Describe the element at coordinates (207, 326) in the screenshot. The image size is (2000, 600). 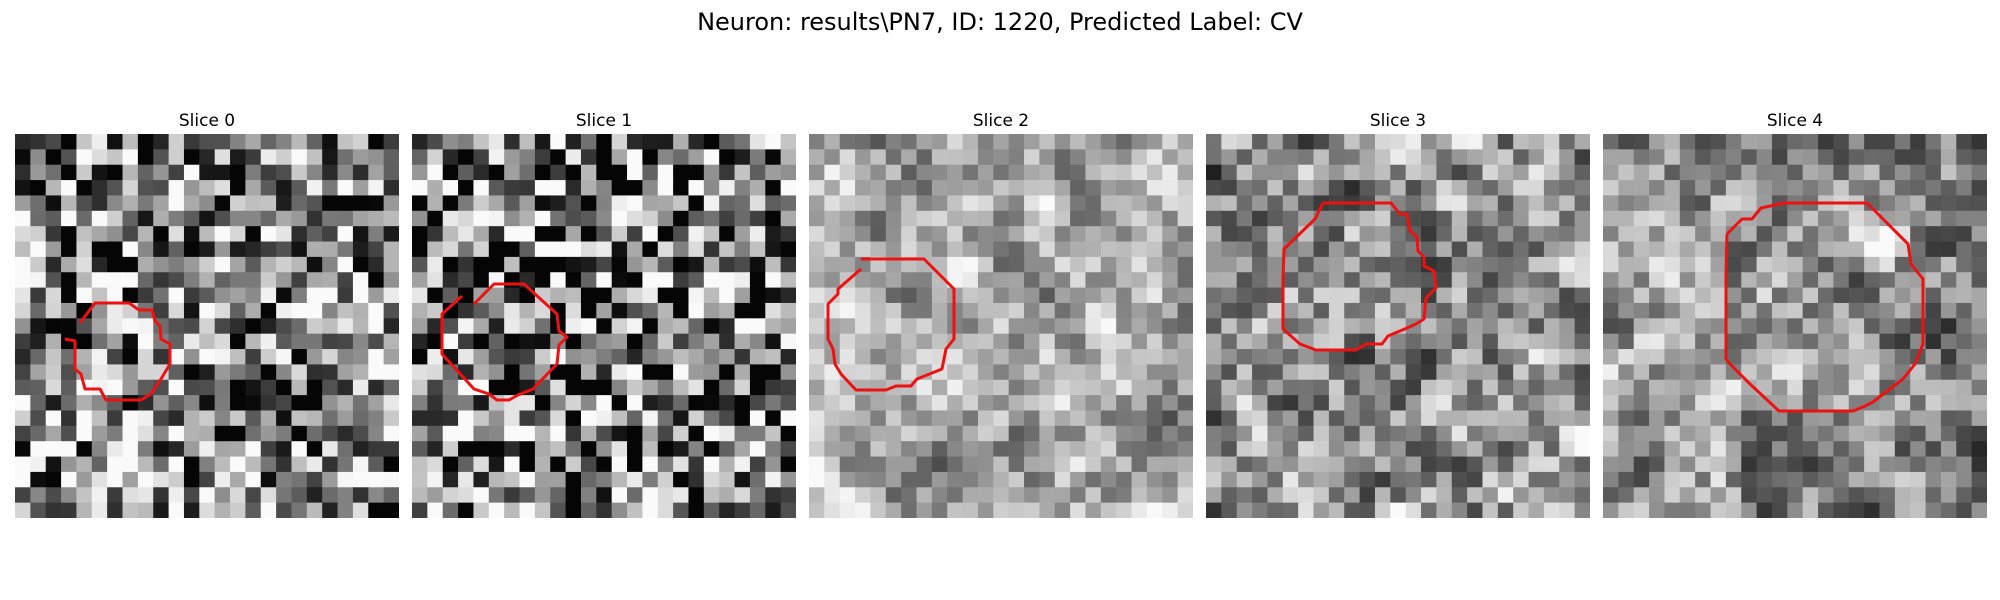
I see `slice-0-image` at that location.